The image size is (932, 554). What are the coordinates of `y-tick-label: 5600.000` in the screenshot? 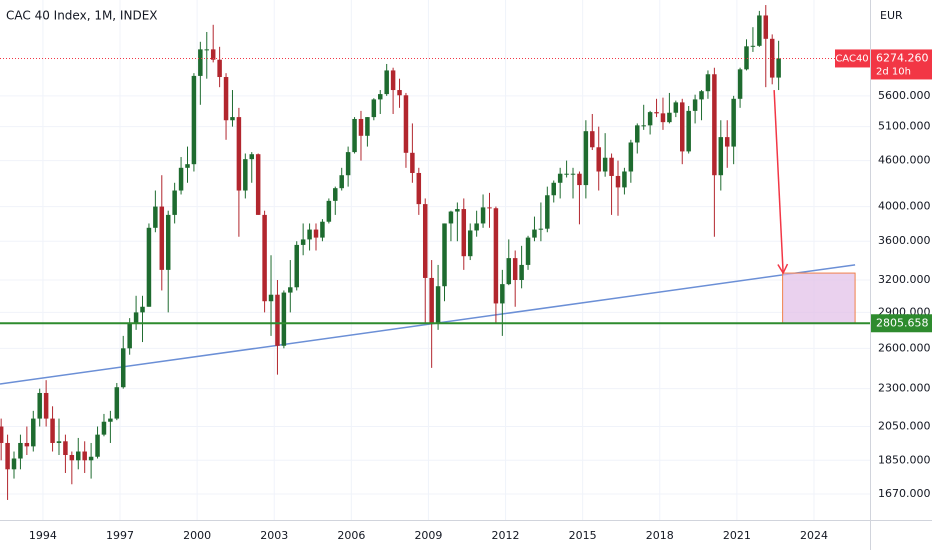 It's located at (904, 95).